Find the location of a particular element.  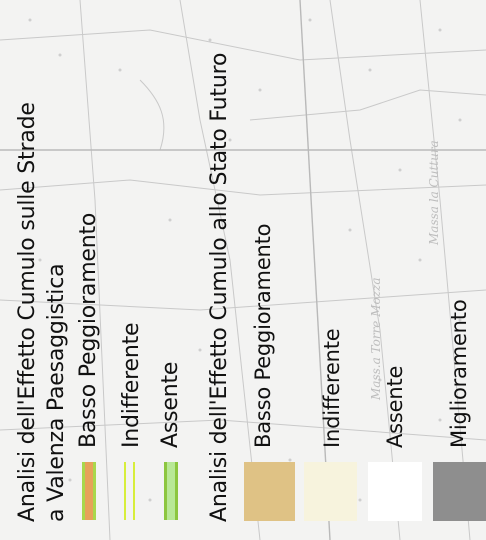

basso-peggioramento-road-swatch is located at coordinates (89, 491).